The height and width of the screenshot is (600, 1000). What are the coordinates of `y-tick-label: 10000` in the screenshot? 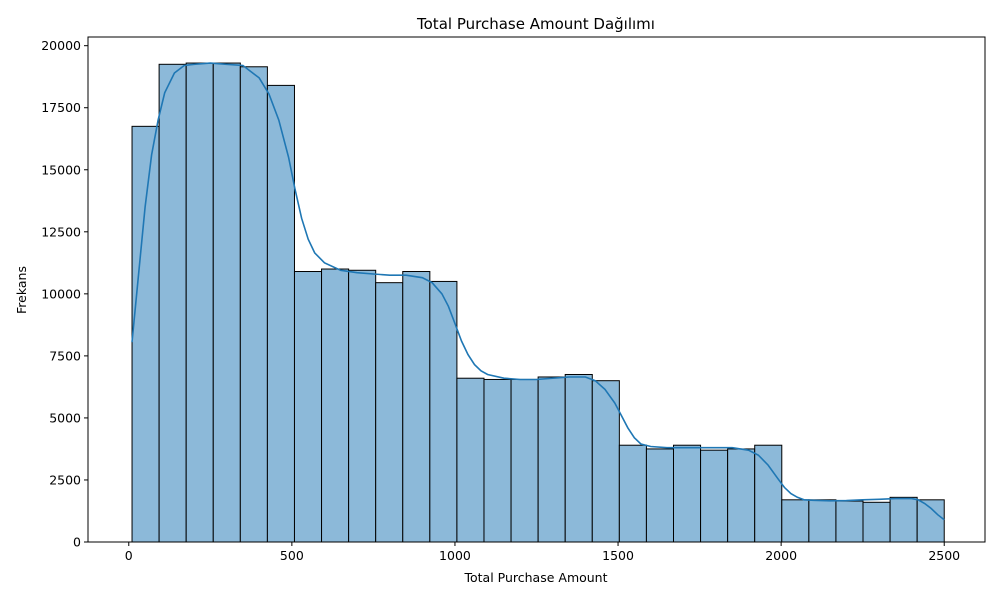 It's located at (61, 293).